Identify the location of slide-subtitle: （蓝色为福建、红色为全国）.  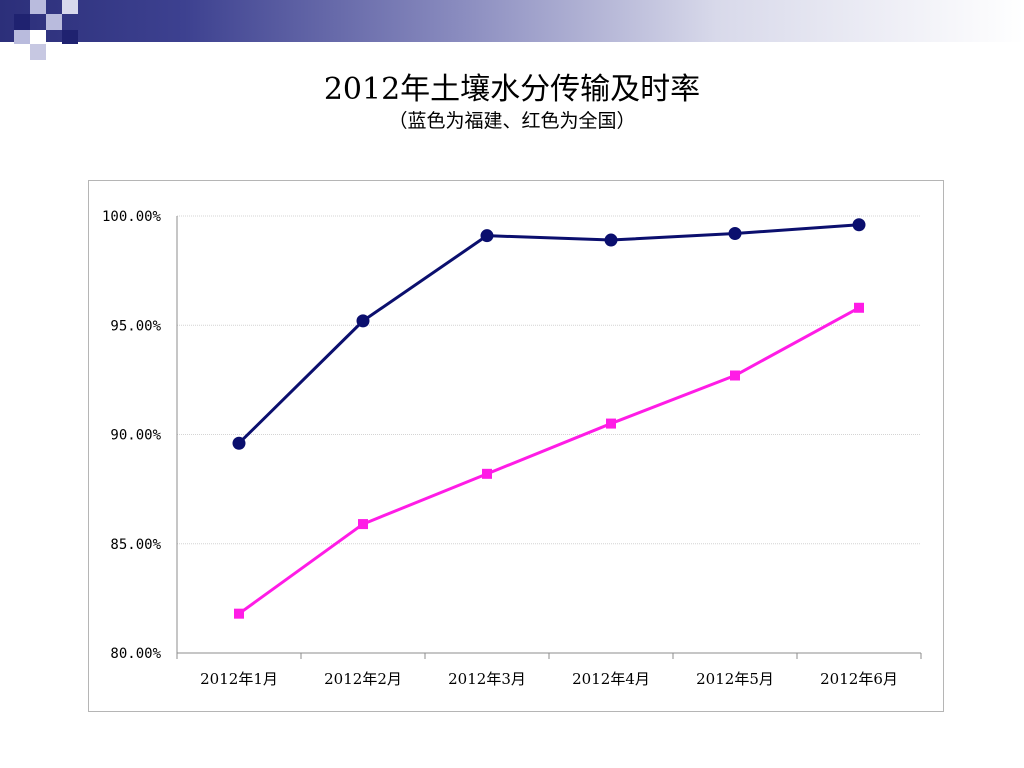
(512, 121).